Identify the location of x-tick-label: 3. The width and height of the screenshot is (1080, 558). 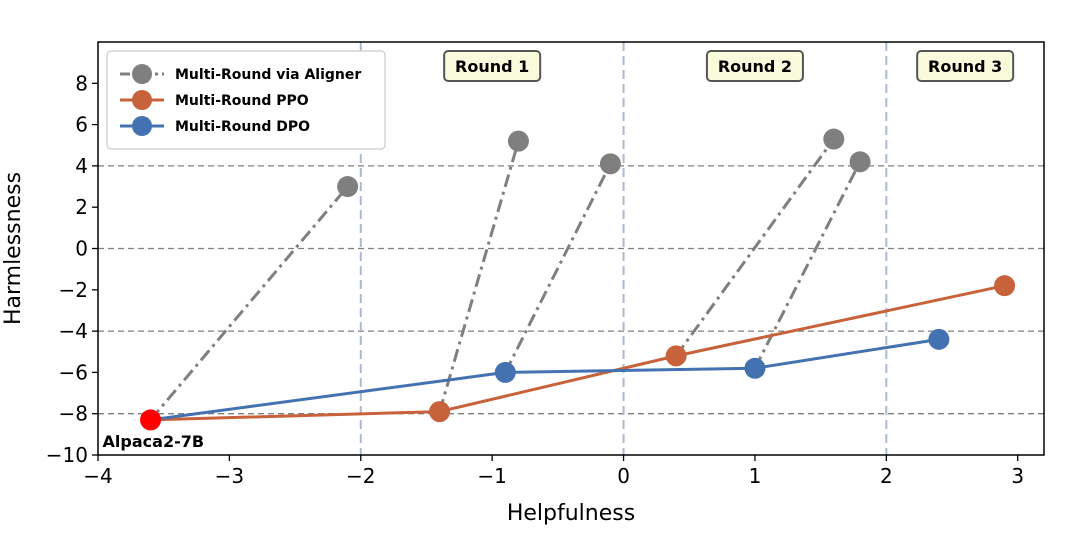
(1017, 476).